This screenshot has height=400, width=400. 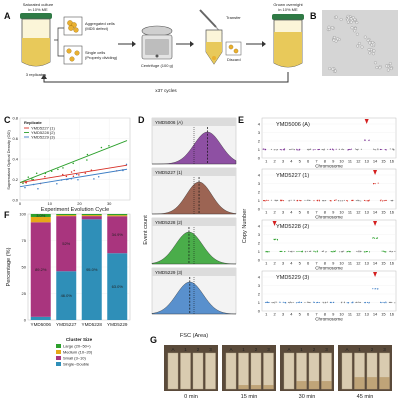 What do you see at coordinates (36, 40) in the screenshot?
I see `culture-tube-icon` at bounding box center [36, 40].